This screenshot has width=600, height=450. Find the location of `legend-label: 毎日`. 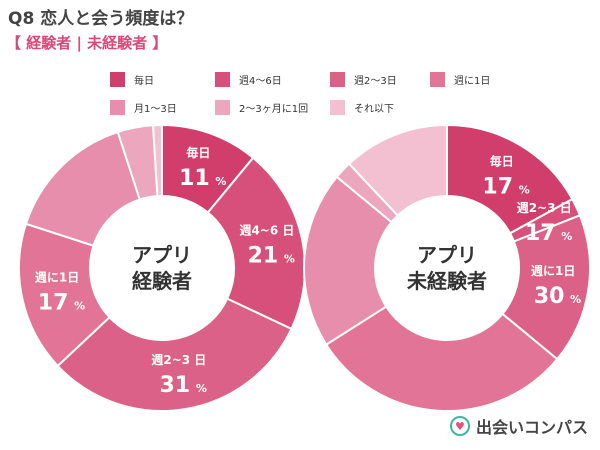

legend-label: 毎日 is located at coordinates (144, 81).